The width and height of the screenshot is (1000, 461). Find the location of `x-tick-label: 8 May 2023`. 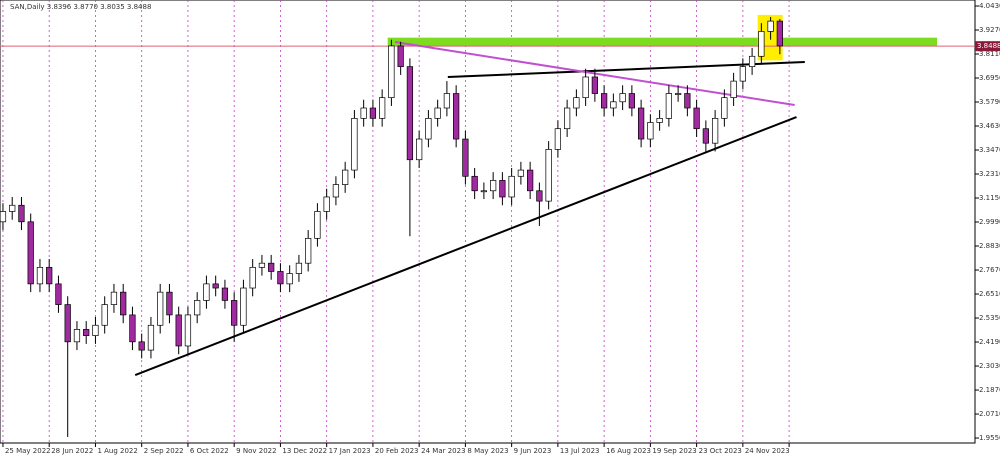

x-tick-label: 8 May 2023 is located at coordinates (487, 451).